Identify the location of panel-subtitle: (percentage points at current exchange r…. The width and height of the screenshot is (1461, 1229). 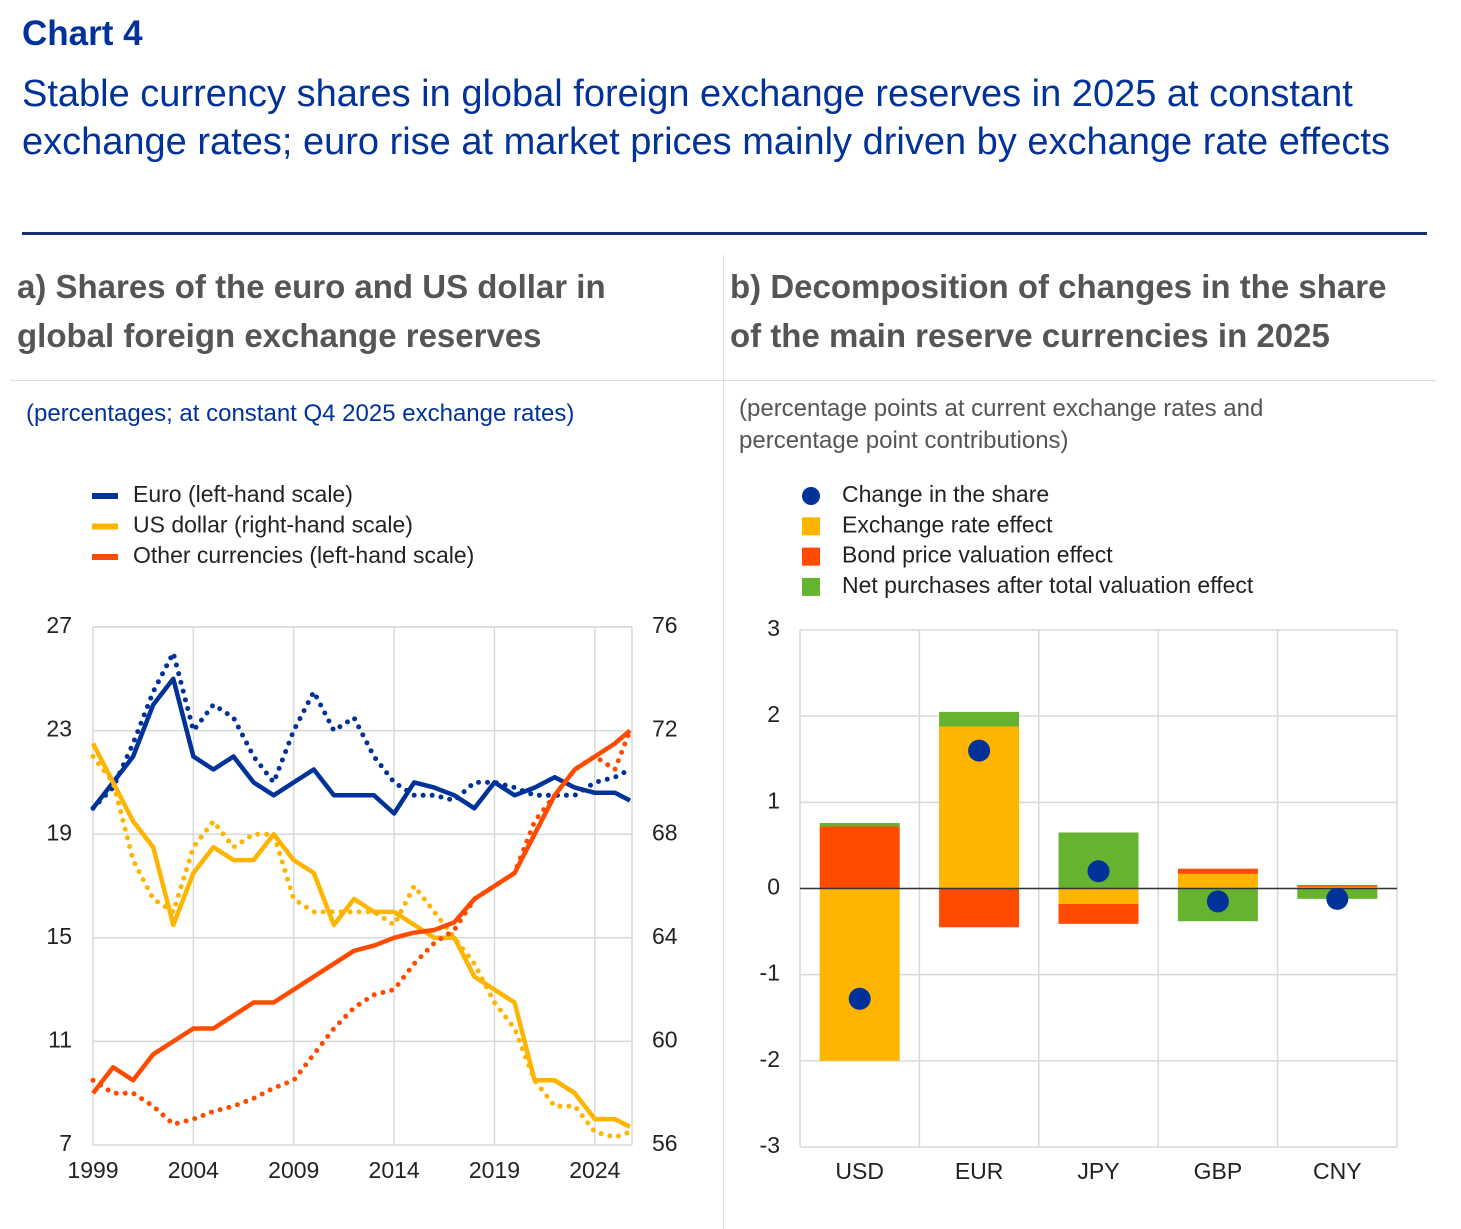
(1001, 424).